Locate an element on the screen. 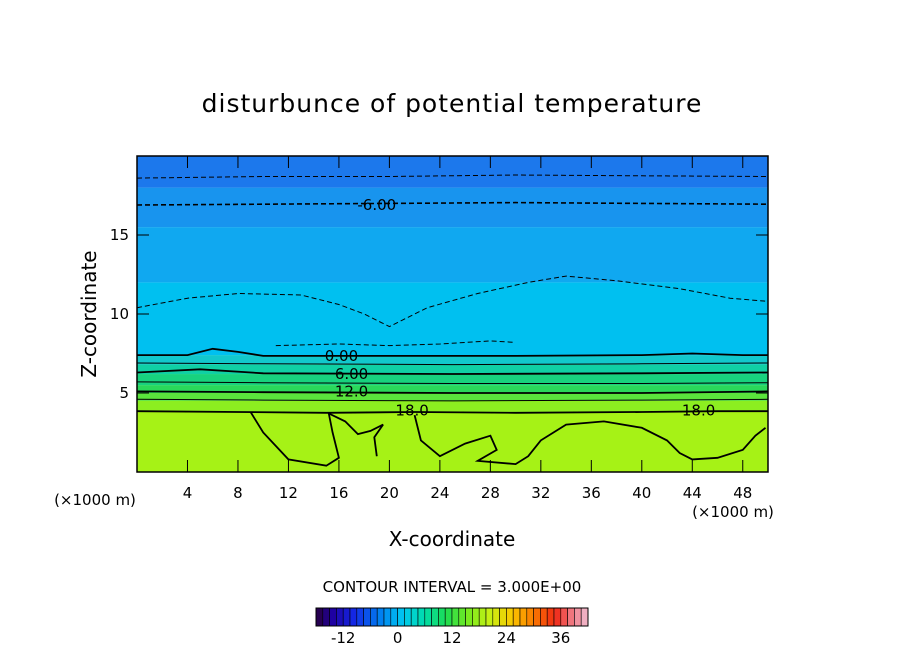 This screenshot has width=904, height=658. colorbar-ticks: -12 0 12 24 36 is located at coordinates (450, 638).